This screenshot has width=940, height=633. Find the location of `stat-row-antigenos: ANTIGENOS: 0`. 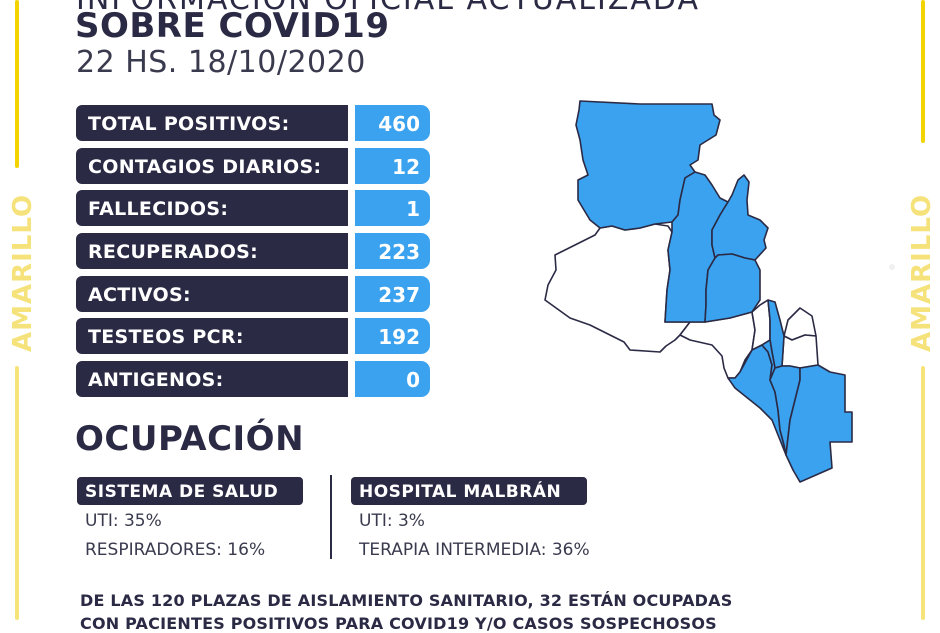

stat-row-antigenos: ANTIGENOS: 0 is located at coordinates (253, 379).